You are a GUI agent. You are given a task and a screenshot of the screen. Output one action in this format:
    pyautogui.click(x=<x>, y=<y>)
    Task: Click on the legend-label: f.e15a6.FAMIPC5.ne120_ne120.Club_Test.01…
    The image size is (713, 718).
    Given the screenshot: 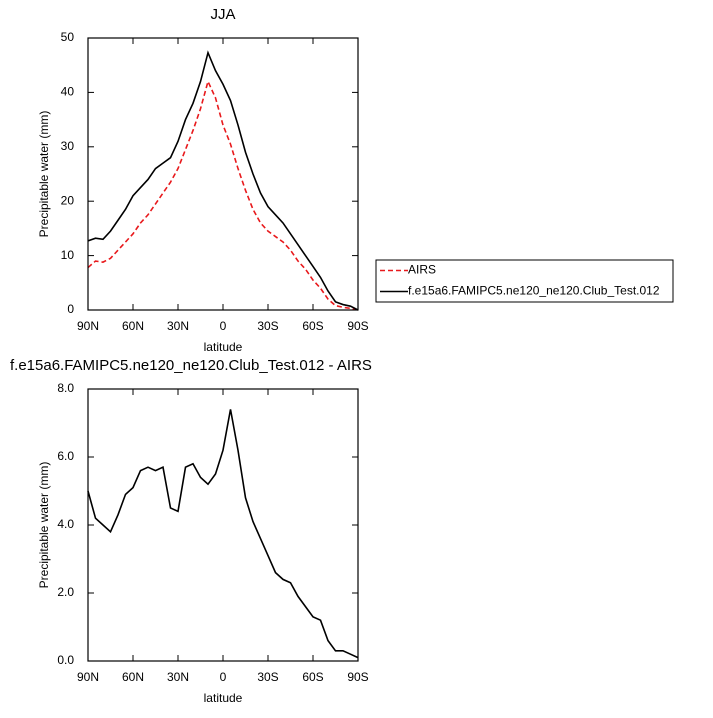 What is the action you would take?
    pyautogui.click(x=534, y=291)
    